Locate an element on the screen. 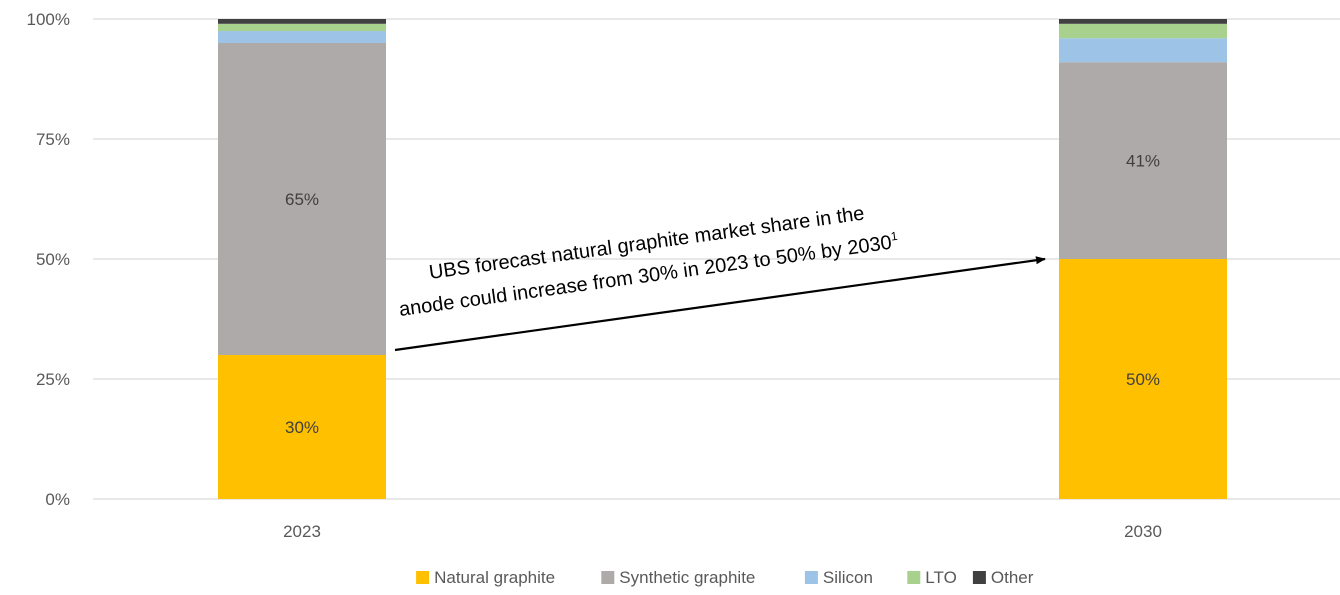 Image resolution: width=1340 pixels, height=595 pixels. y-tick-label: 0% is located at coordinates (57, 499).